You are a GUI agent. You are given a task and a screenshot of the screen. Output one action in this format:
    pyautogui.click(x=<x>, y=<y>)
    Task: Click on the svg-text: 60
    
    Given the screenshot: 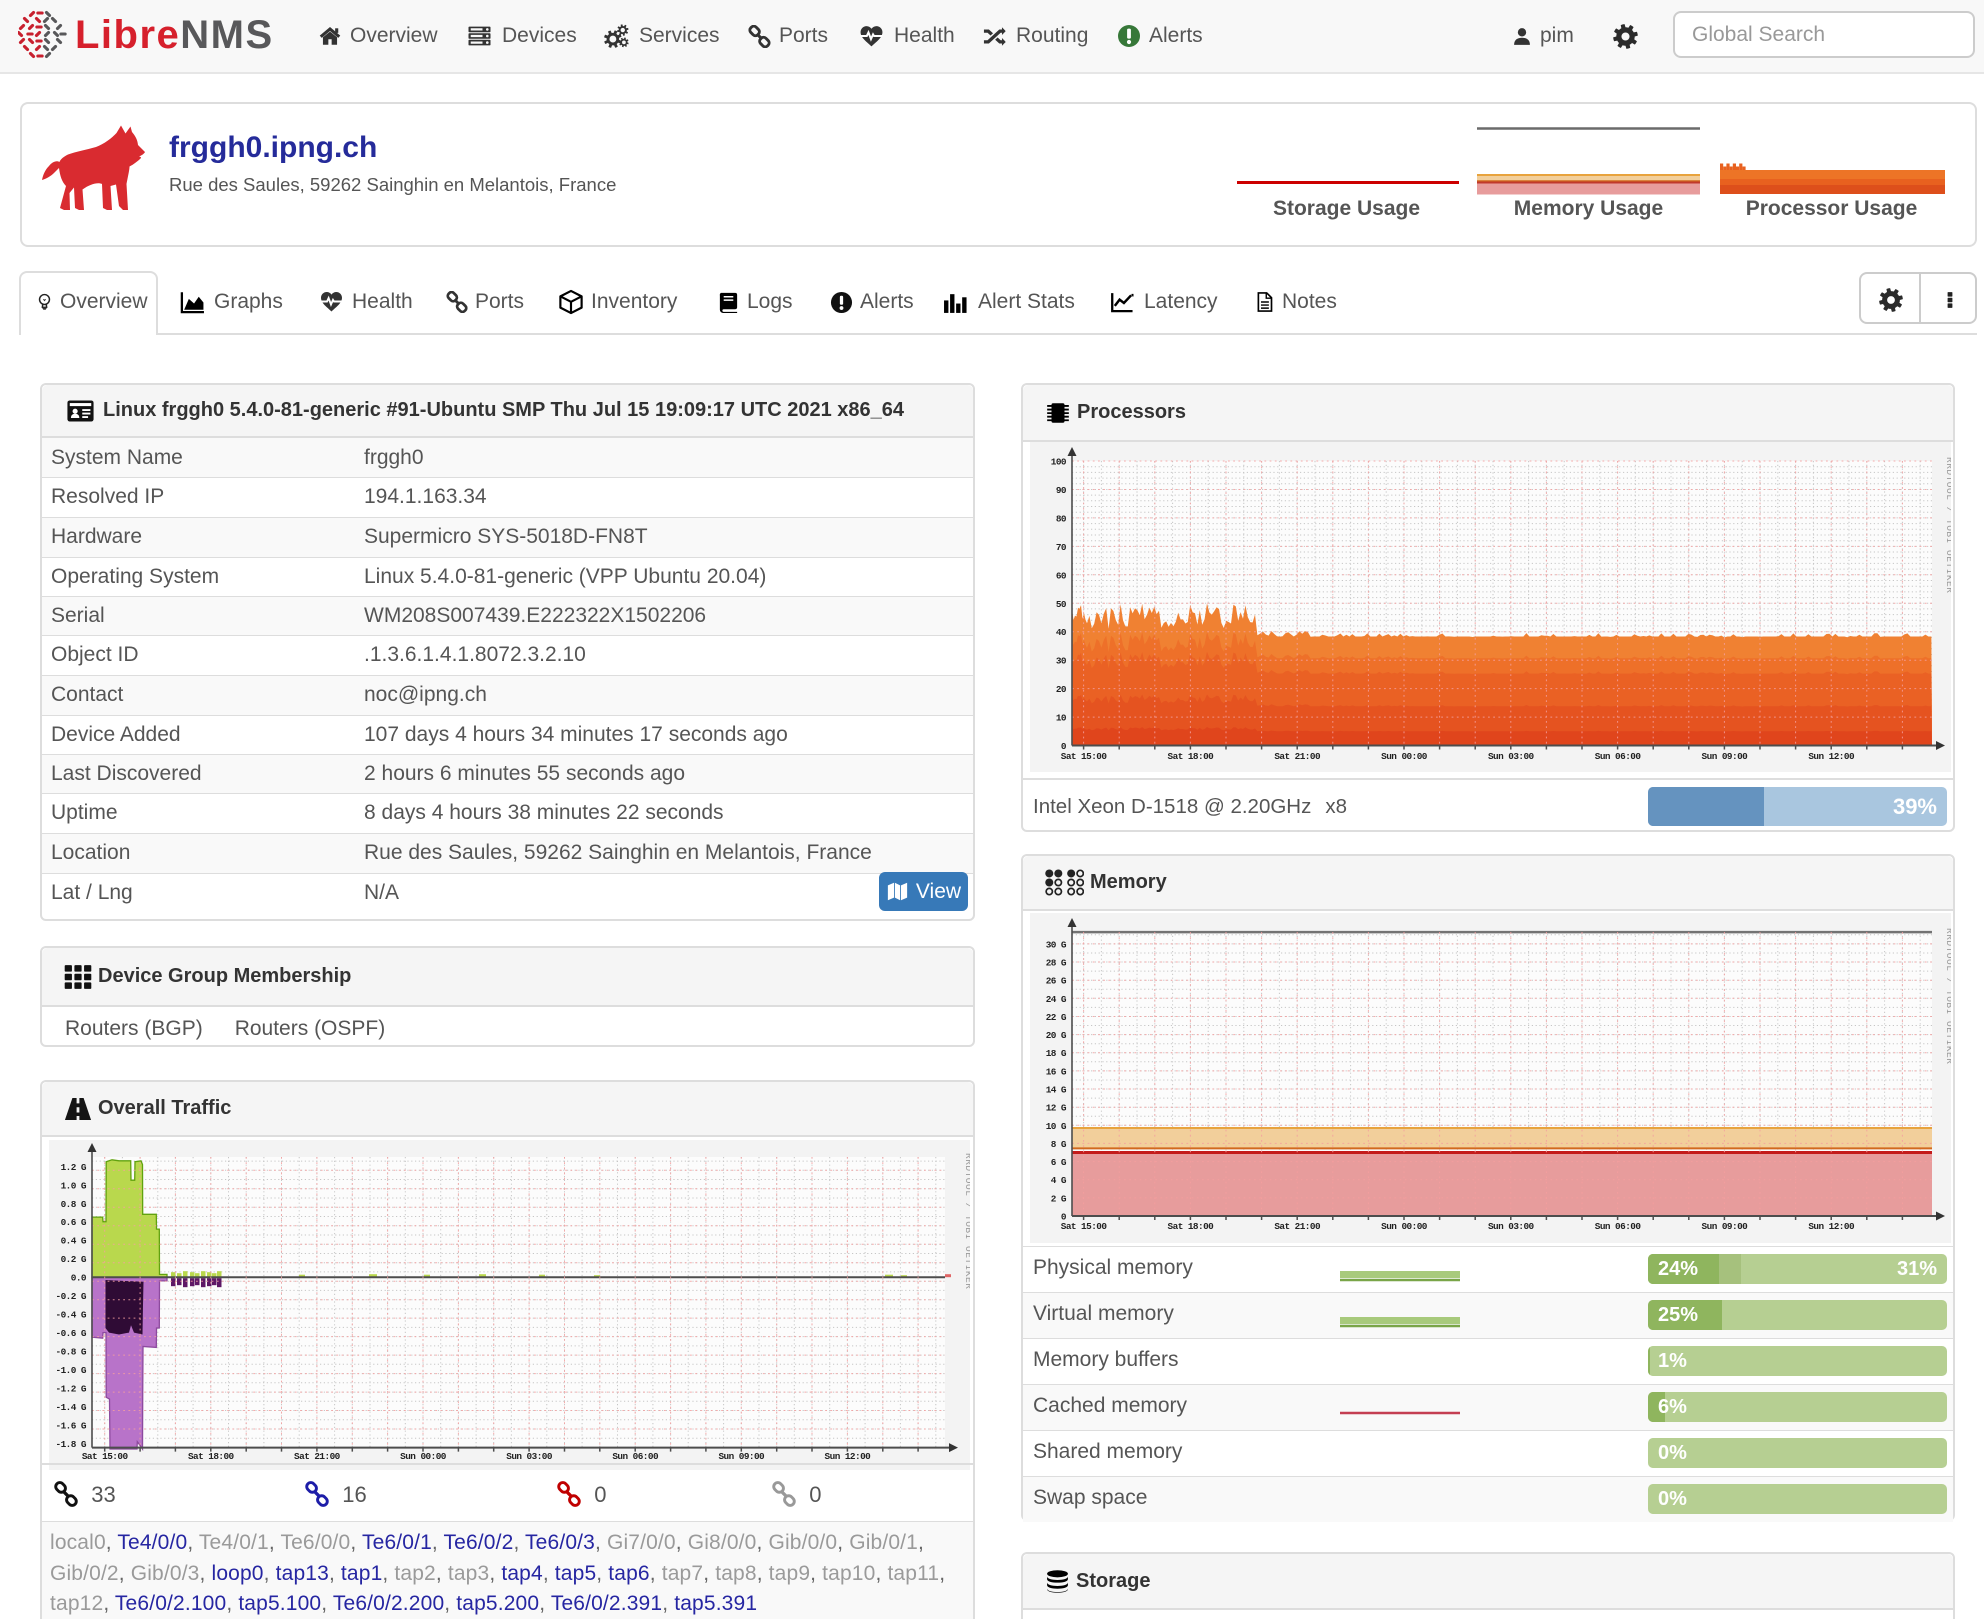 What is the action you would take?
    pyautogui.click(x=1061, y=575)
    